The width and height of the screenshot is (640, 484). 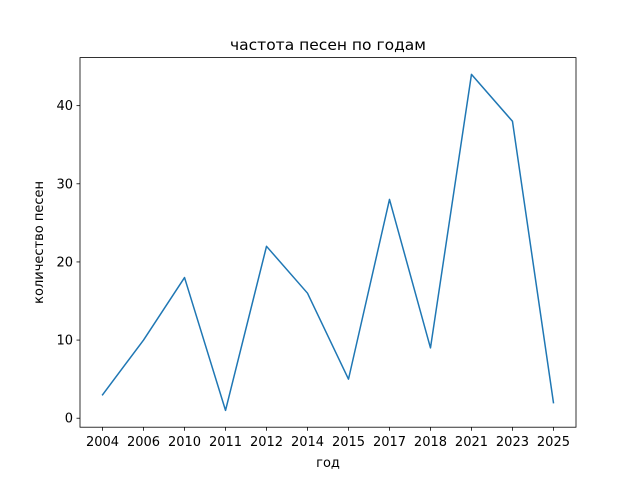 I want to click on y-tick-label: 40, so click(x=64, y=106).